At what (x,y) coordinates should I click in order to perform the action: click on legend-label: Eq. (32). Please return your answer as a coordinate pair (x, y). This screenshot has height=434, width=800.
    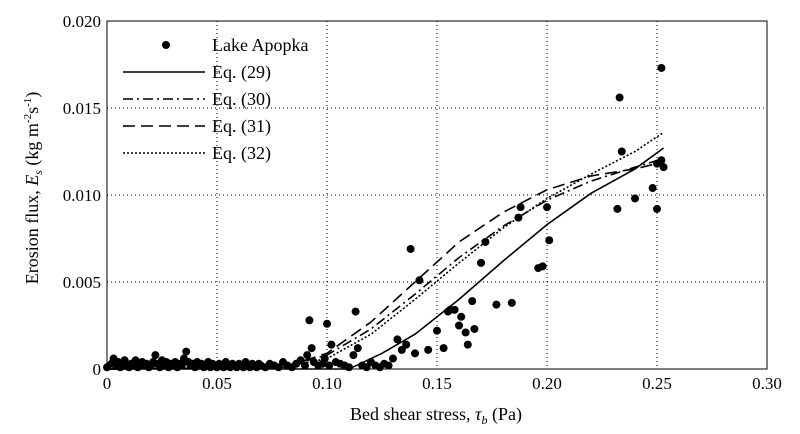
    Looking at the image, I should click on (241, 153).